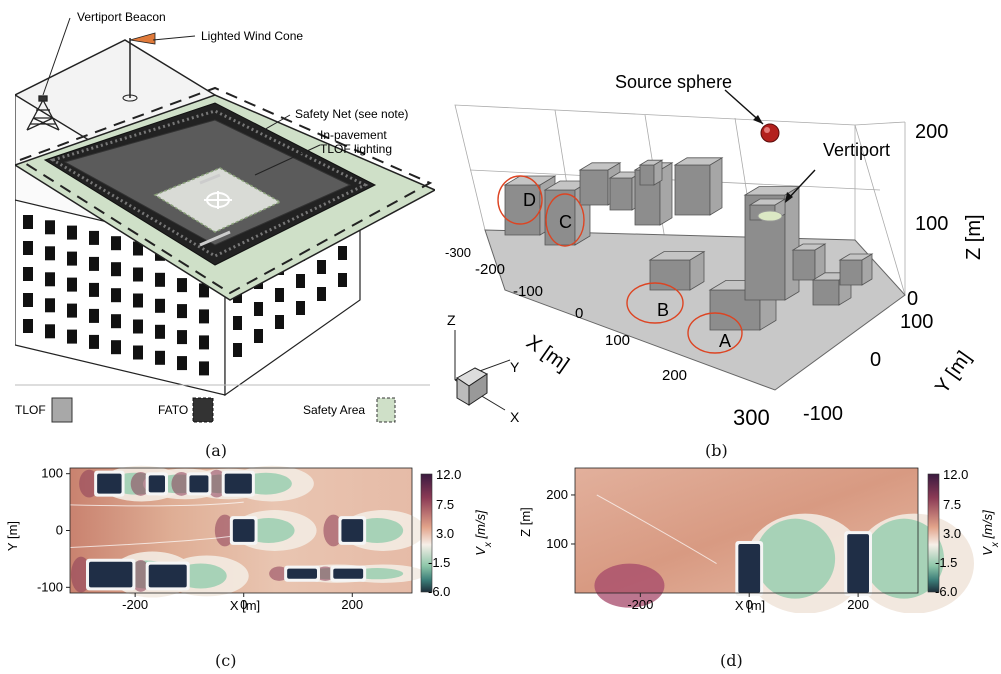 The height and width of the screenshot is (674, 1001). Describe the element at coordinates (856, 150) in the screenshot. I see `label-vertiport: Vertiport` at that location.